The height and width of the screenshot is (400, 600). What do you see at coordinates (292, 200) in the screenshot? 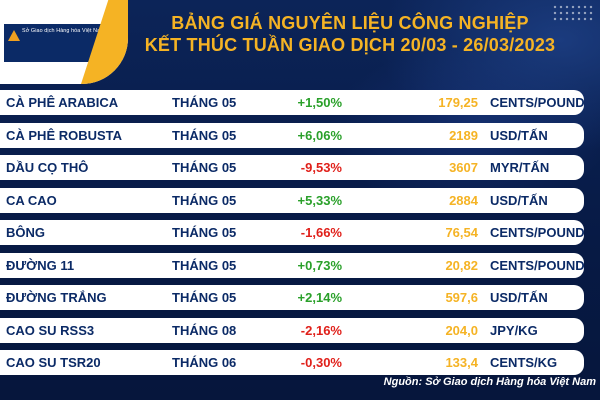
I see `table-row: CA CAO THÁNG 05 +5,33% 2884 USD/TẤN` at bounding box center [292, 200].